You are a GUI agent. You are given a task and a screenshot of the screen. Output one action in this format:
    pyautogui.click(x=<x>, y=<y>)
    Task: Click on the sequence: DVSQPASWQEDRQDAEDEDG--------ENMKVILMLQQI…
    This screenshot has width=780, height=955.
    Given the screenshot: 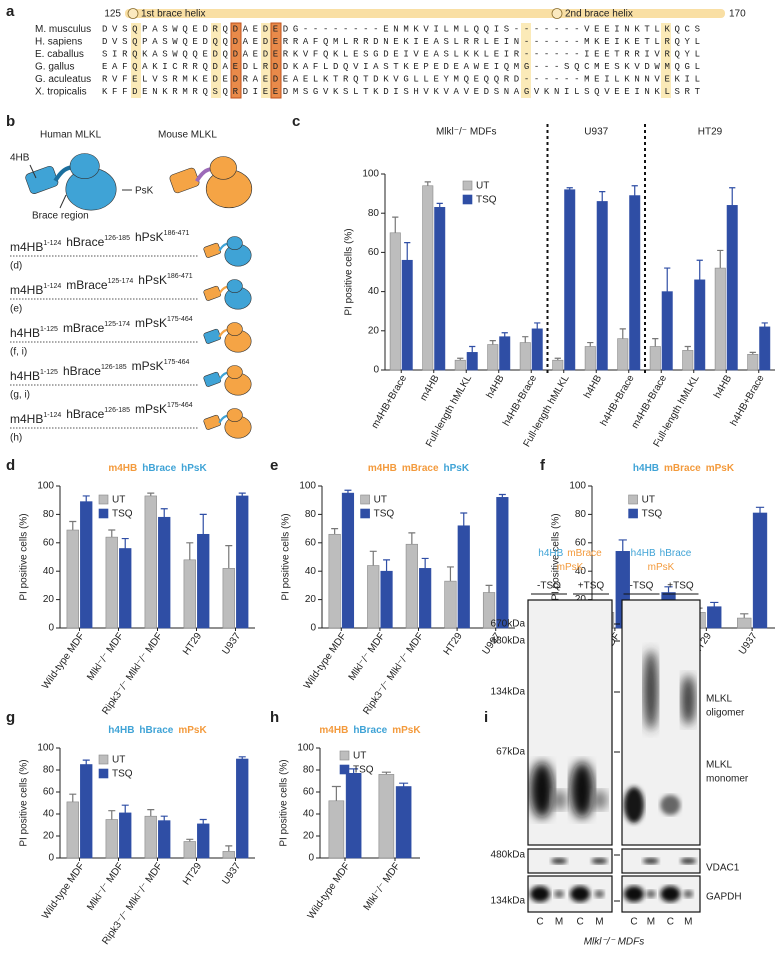 What is the action you would take?
    pyautogui.click(x=401, y=30)
    